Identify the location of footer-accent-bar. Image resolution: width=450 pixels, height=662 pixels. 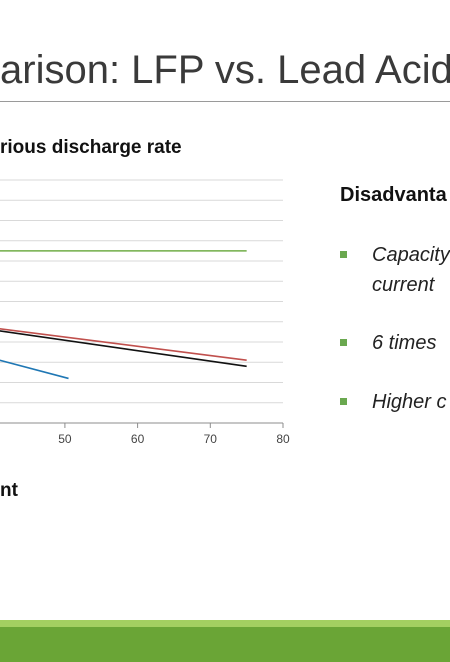
(225, 623).